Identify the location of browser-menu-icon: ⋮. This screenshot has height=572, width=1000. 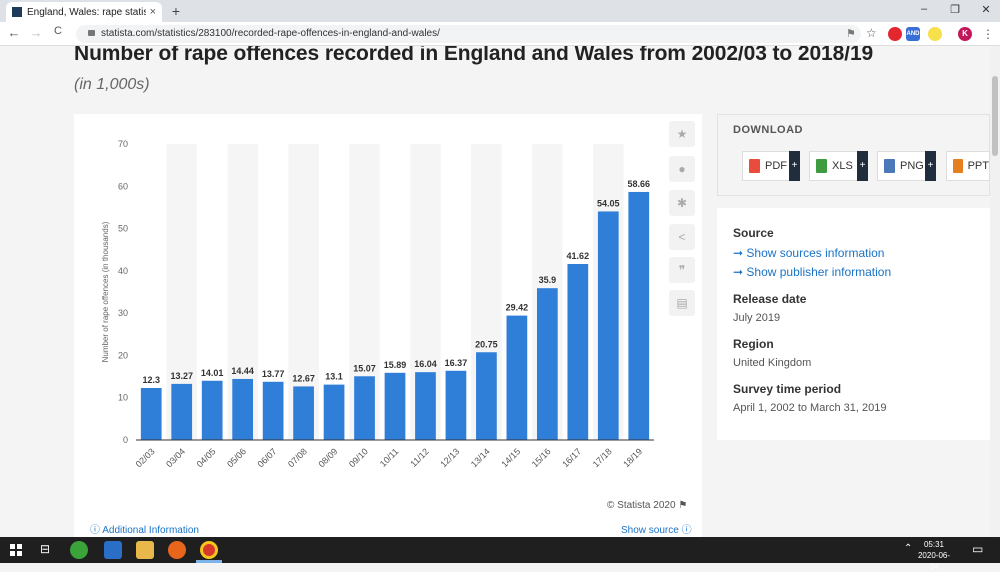
(988, 34).